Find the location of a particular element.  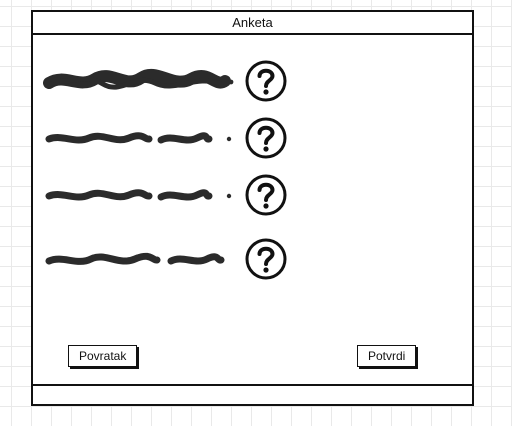

question-2-text-scribble is located at coordinates (138, 138).